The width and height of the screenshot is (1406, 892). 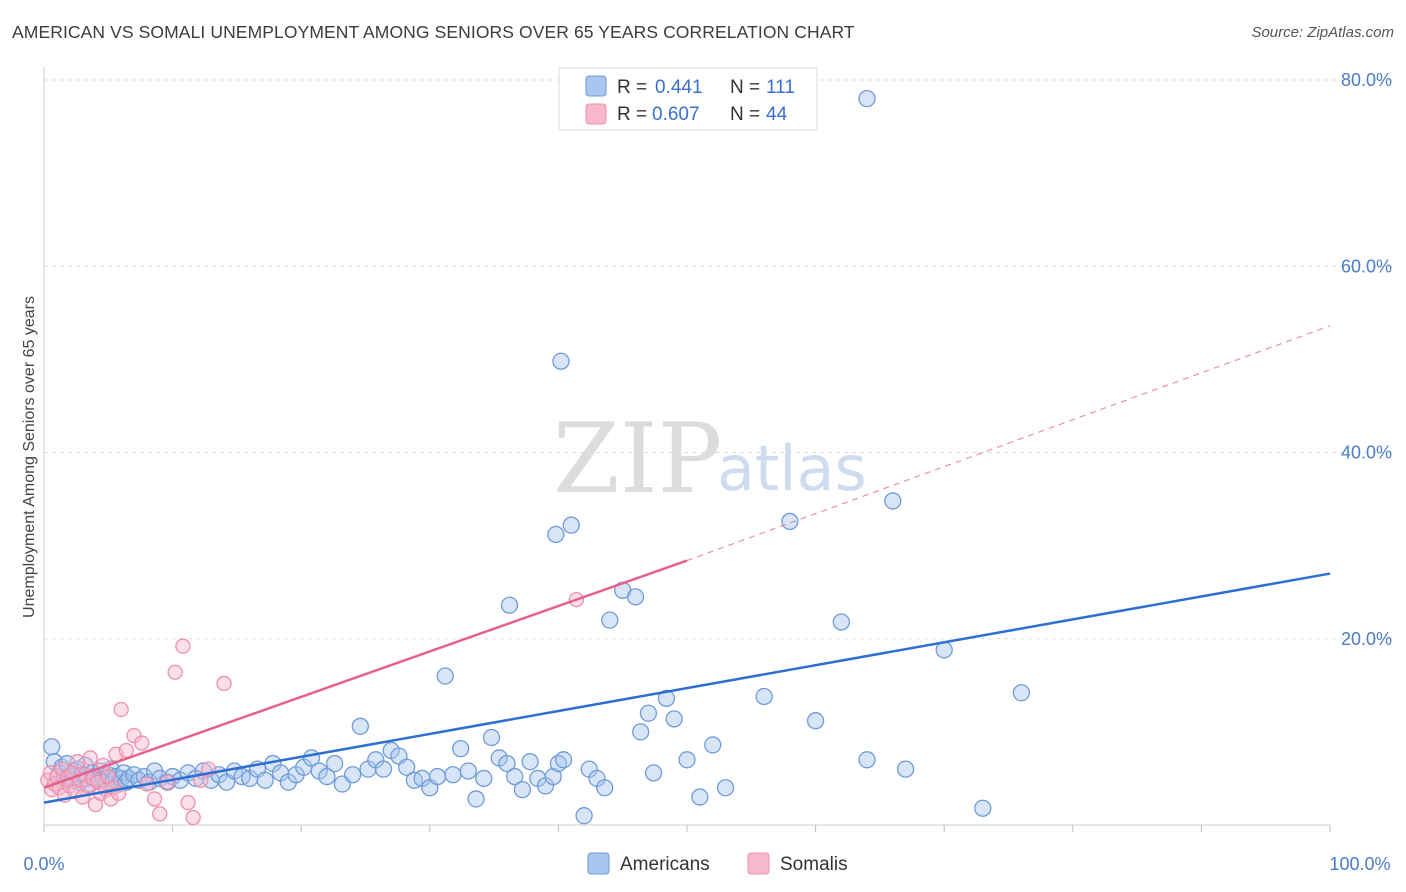 What do you see at coordinates (665, 864) in the screenshot?
I see `bottom-legend-americans: Americans` at bounding box center [665, 864].